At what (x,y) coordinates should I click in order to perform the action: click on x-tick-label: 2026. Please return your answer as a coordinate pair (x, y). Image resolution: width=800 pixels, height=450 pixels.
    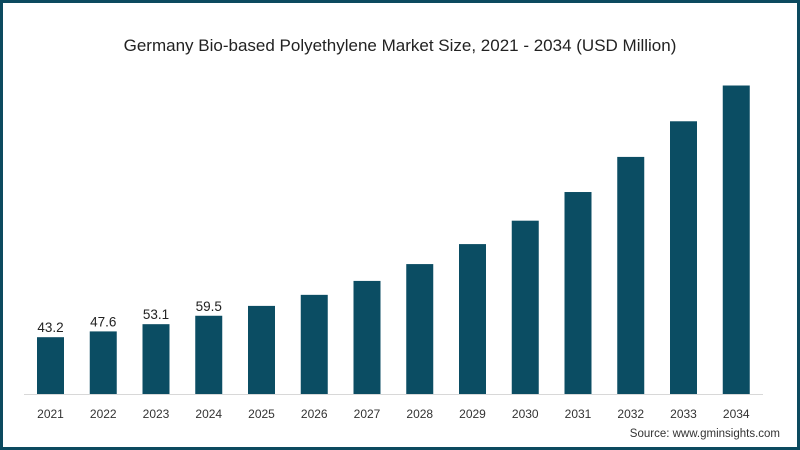
    Looking at the image, I should click on (314, 414).